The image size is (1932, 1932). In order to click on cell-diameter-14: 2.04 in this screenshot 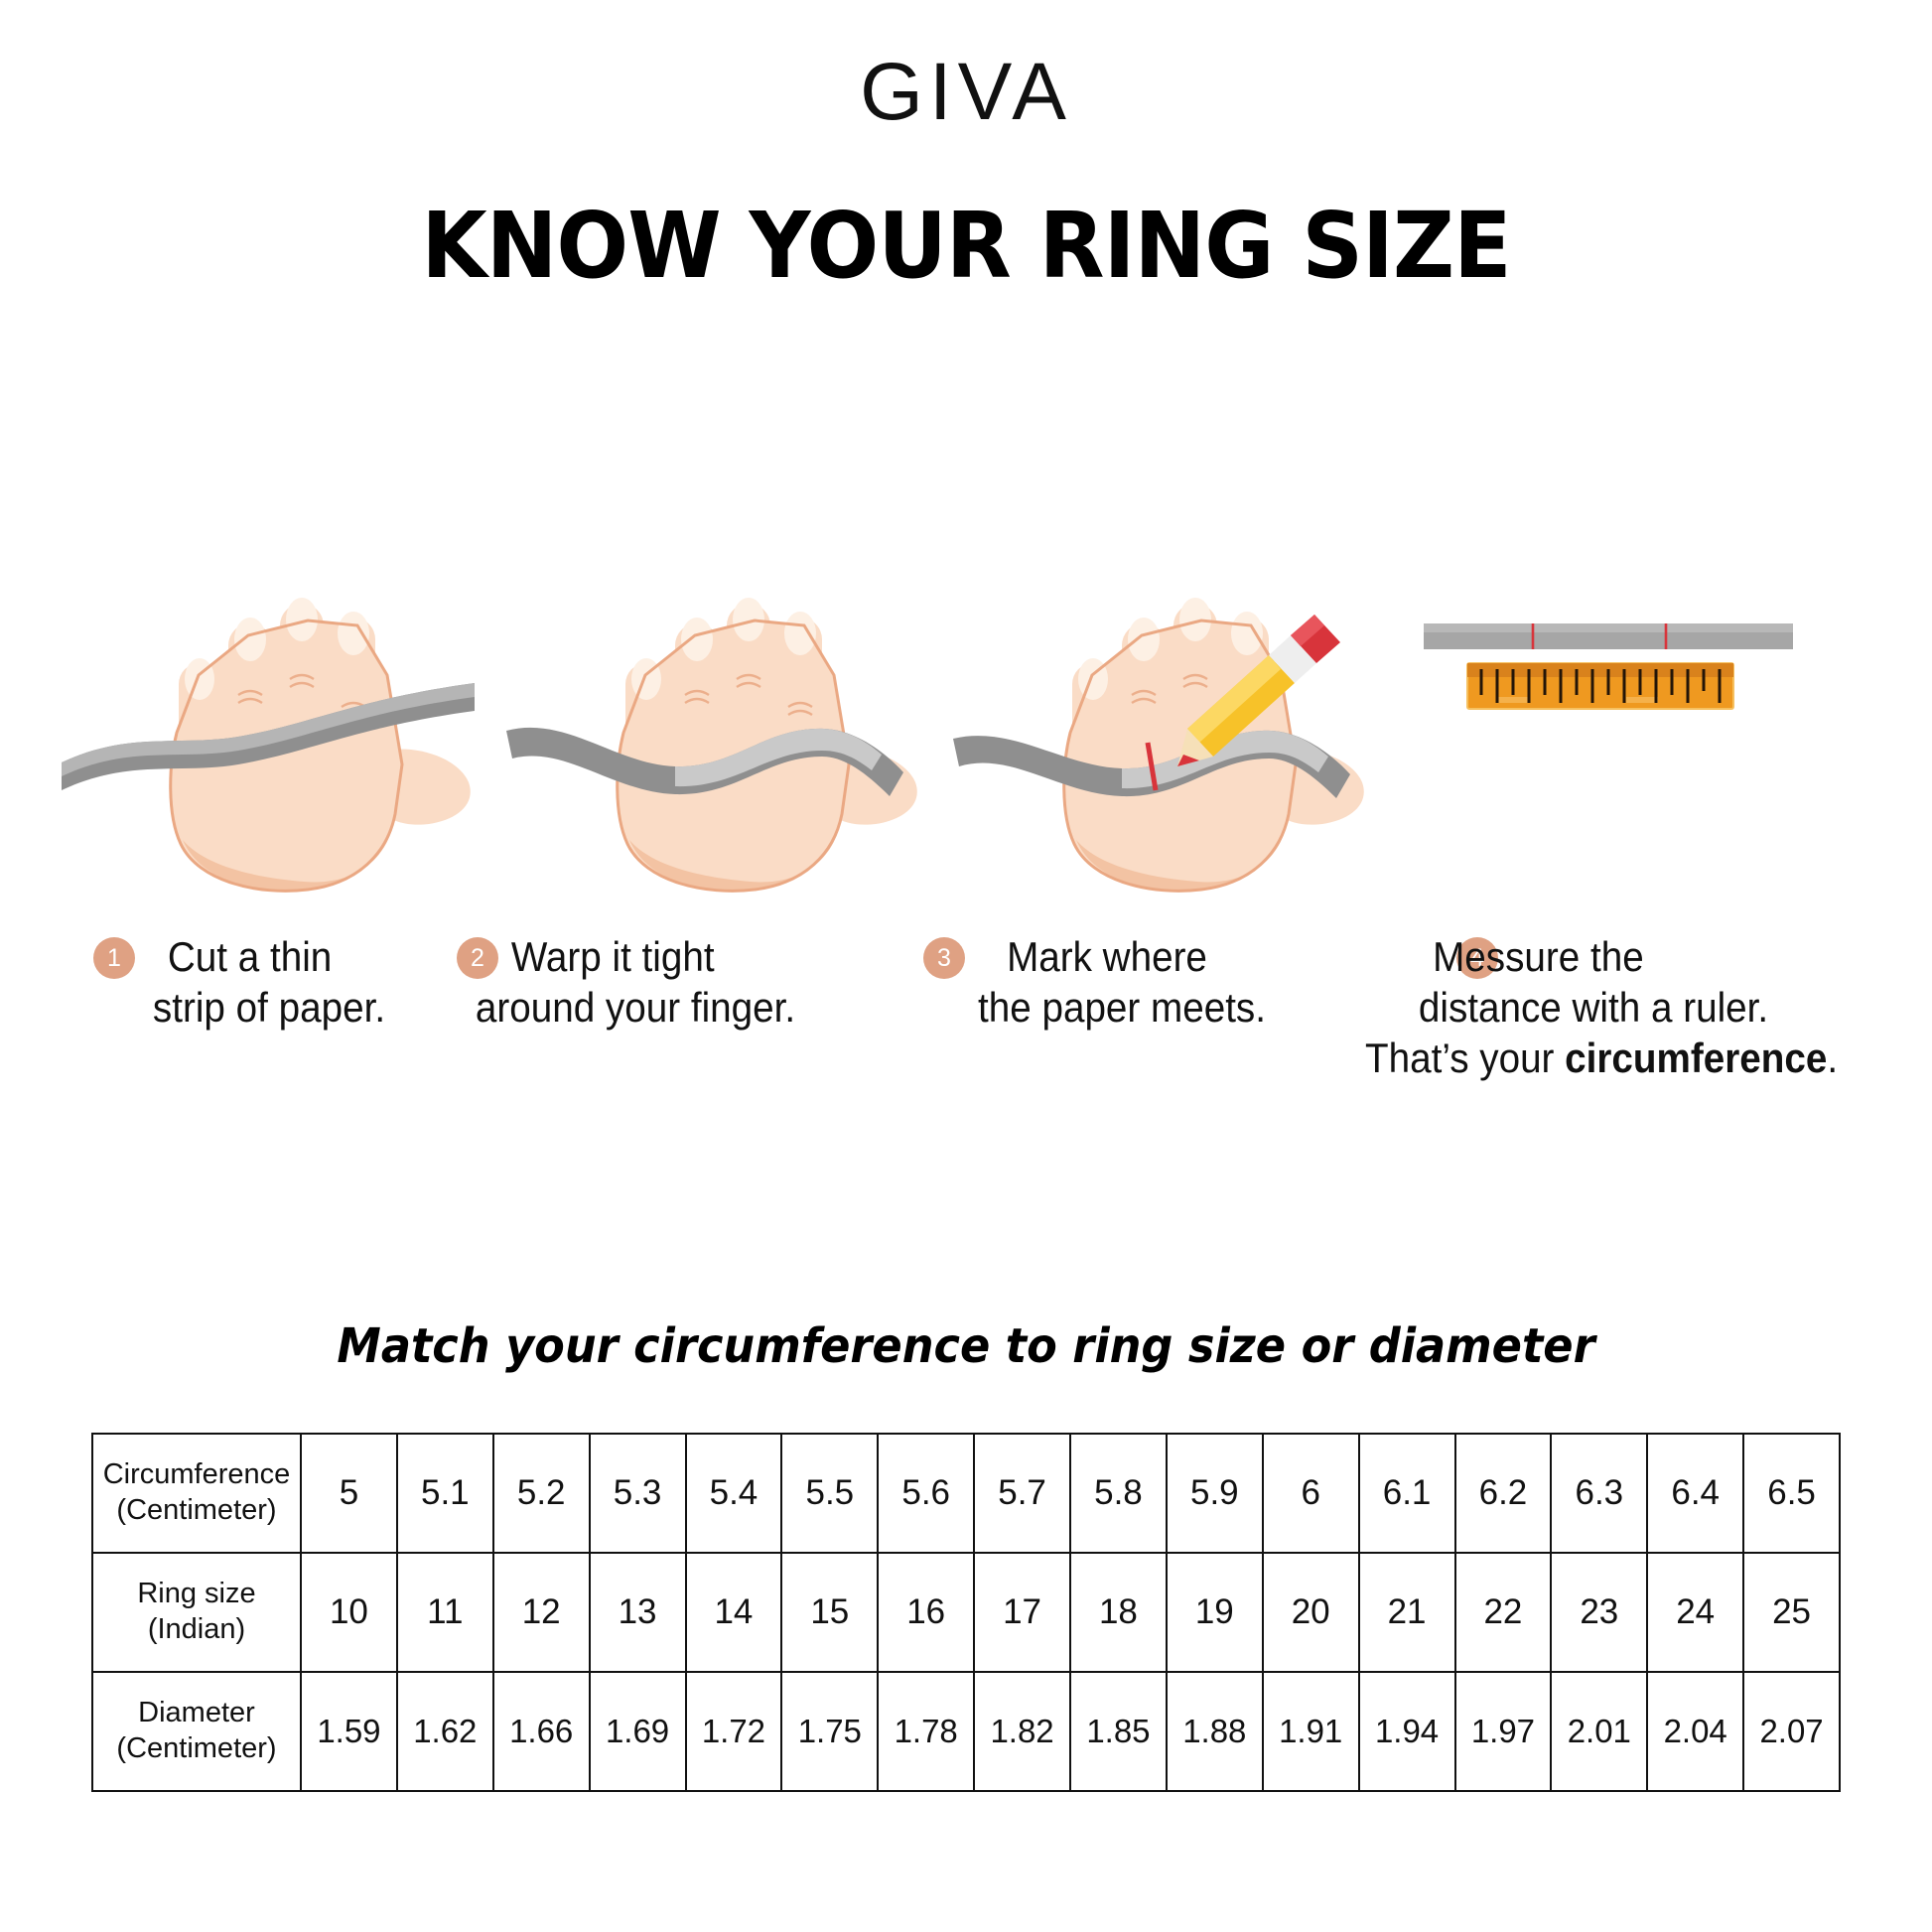, I will do `click(1695, 1732)`.